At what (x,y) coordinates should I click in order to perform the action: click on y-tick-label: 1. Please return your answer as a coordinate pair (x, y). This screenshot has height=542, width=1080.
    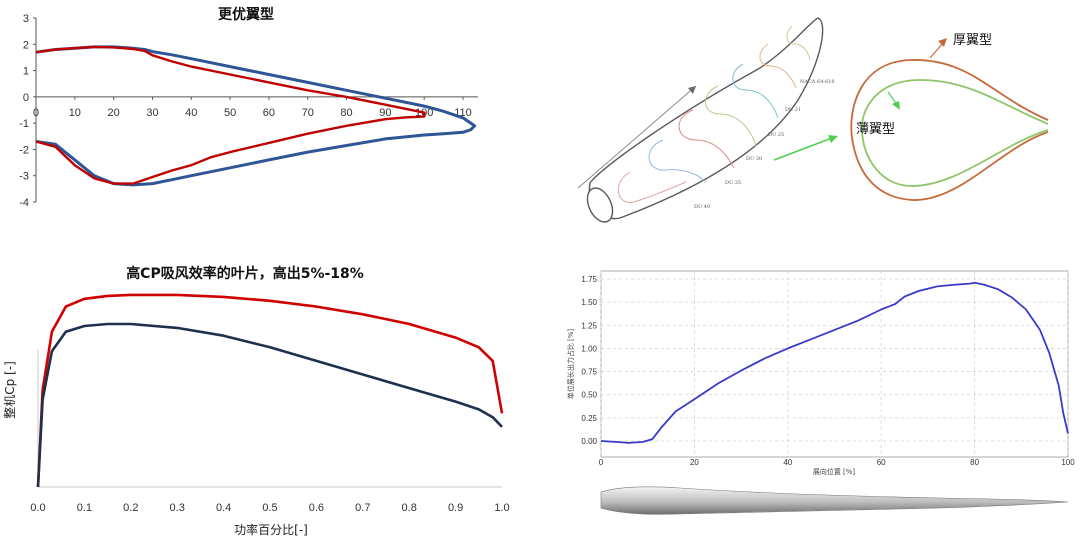
    Looking at the image, I should click on (26, 72).